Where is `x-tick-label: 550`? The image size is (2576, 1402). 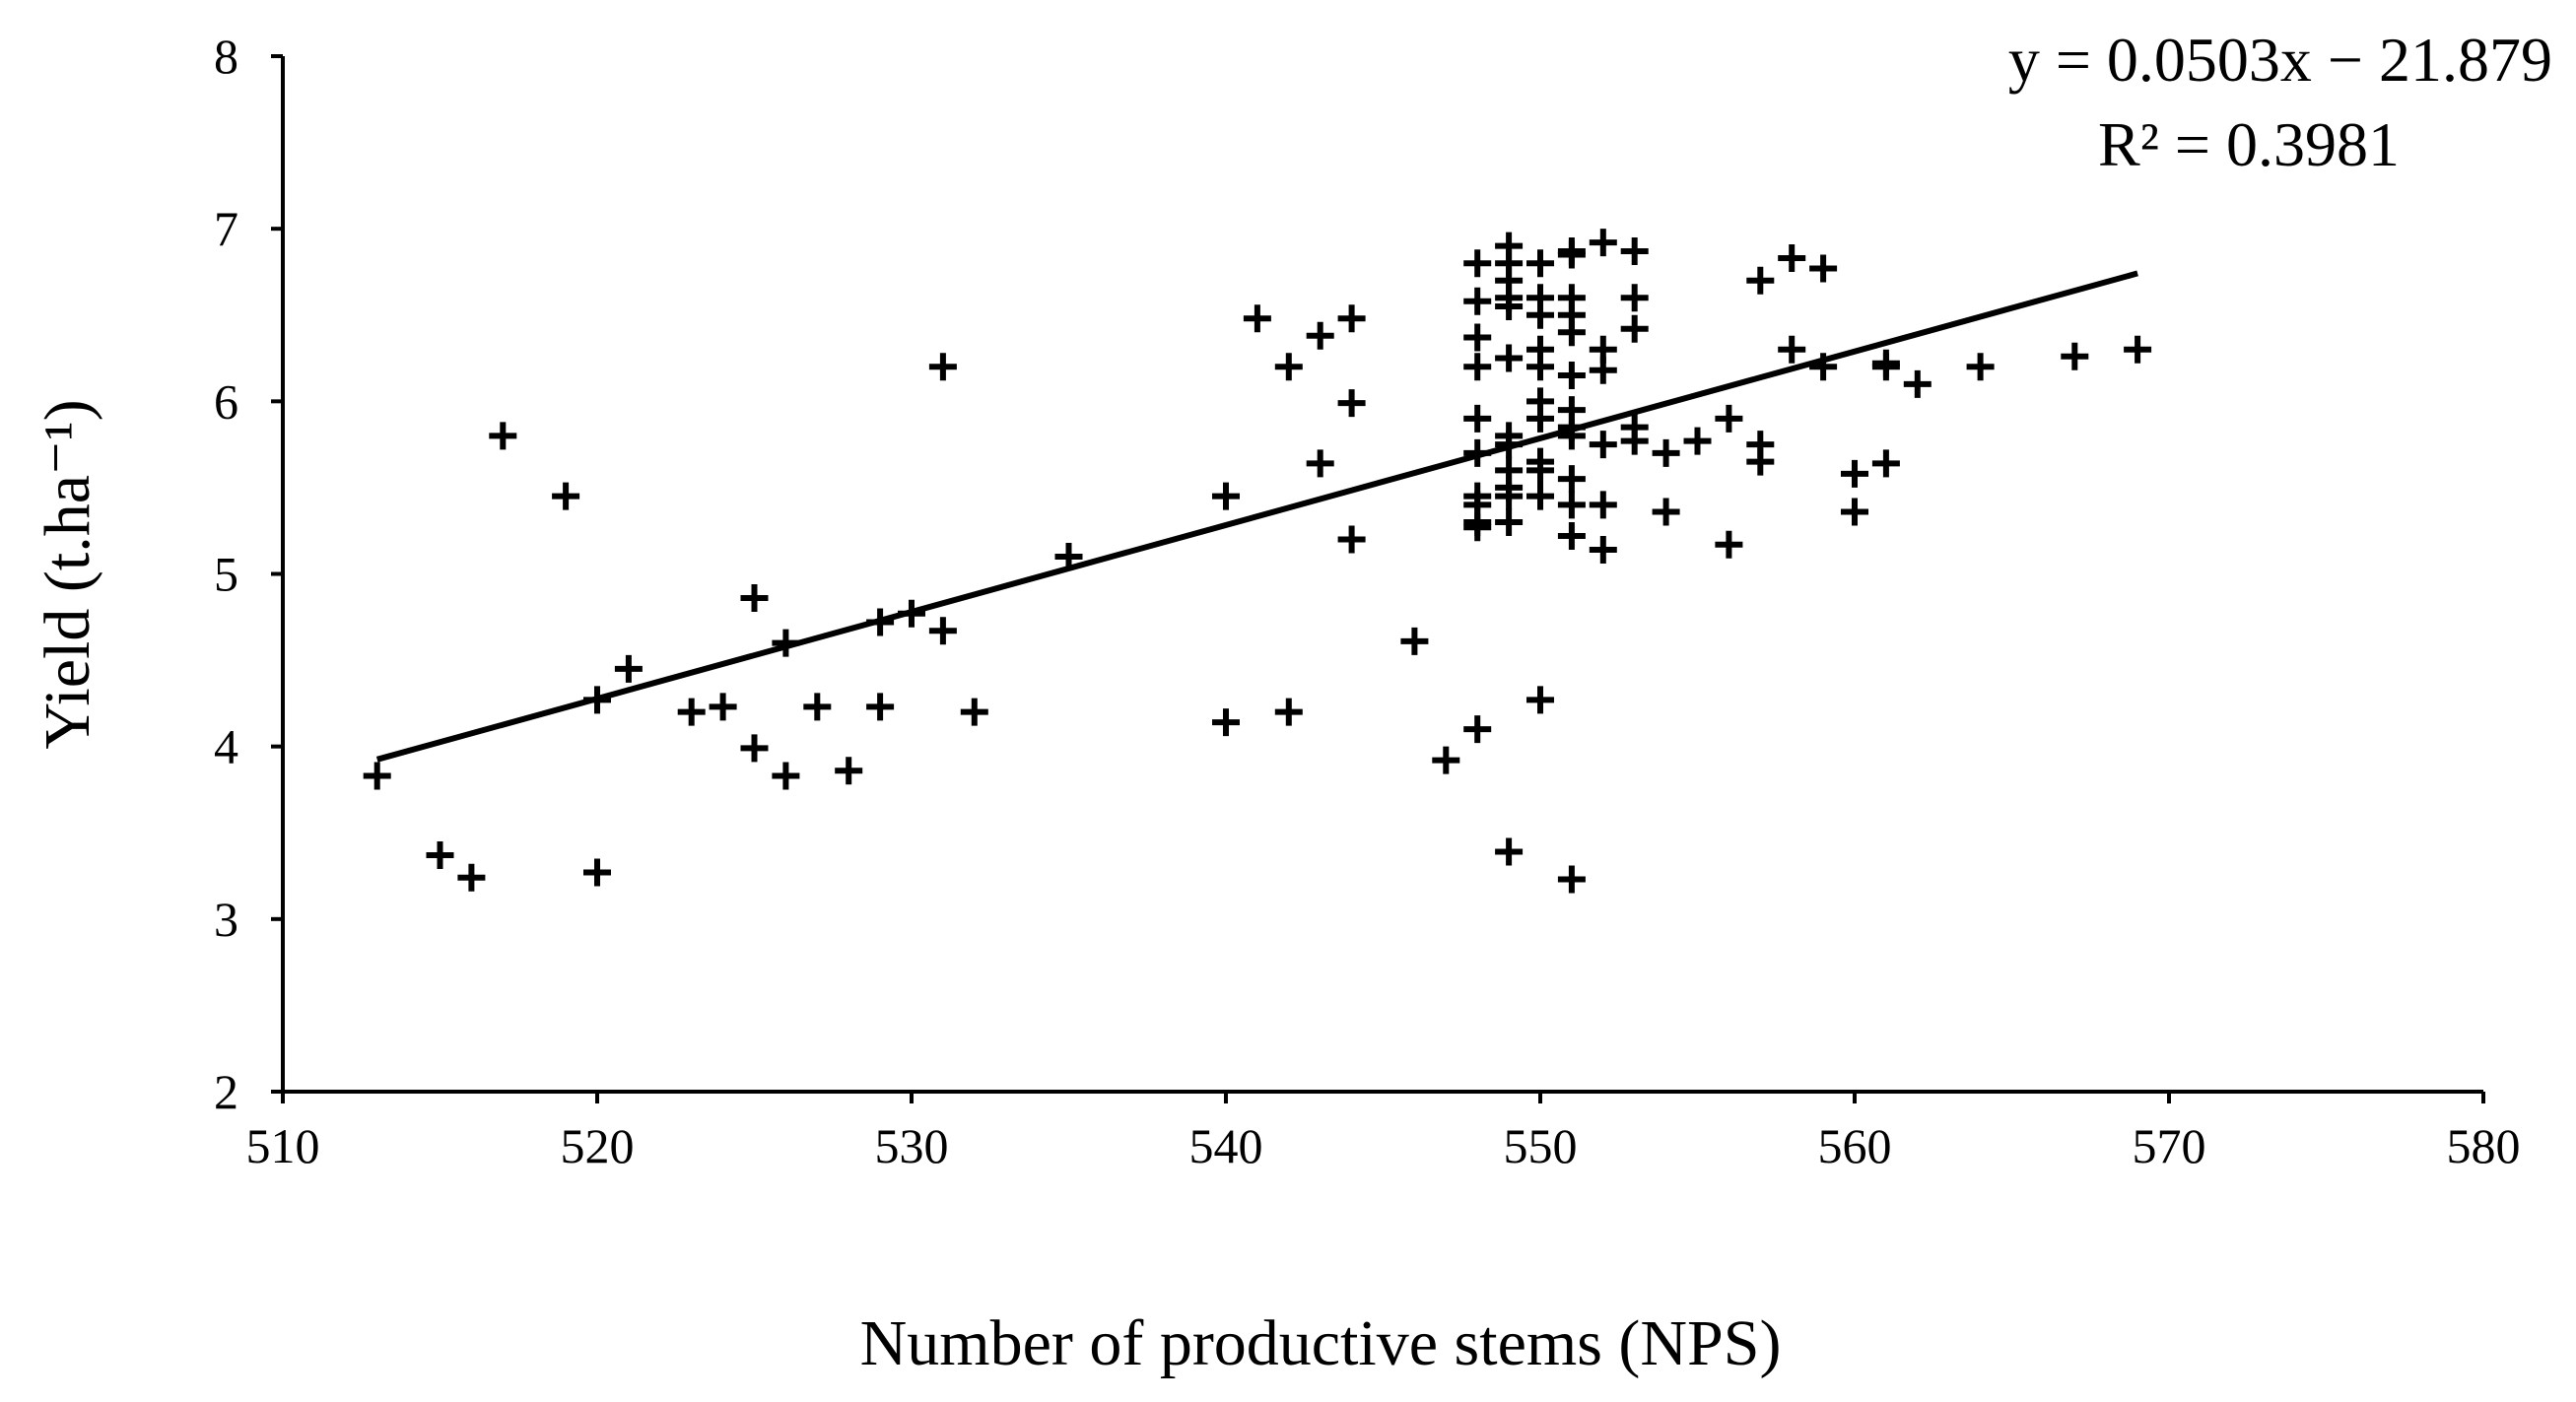
x-tick-label: 550 is located at coordinates (1541, 1145).